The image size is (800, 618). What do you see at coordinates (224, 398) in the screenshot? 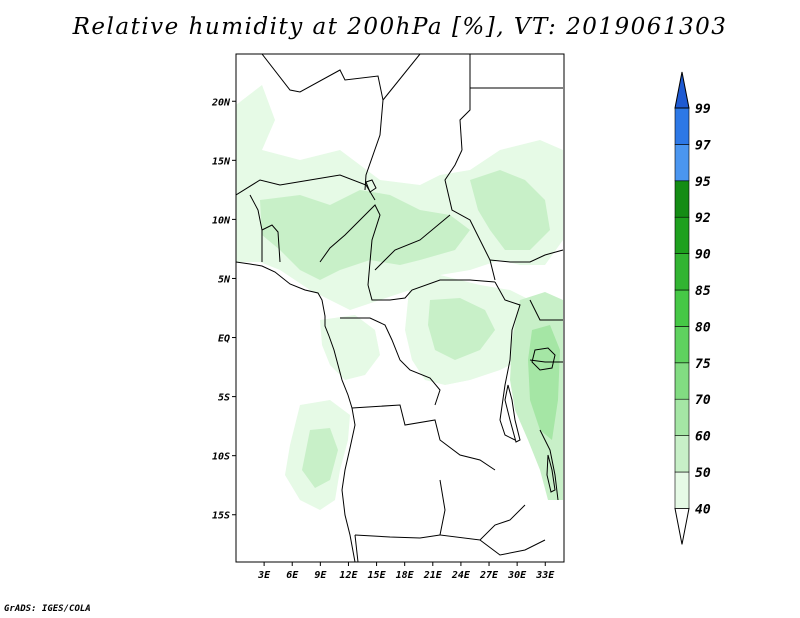
I see `lat-tick-label: 5S` at bounding box center [224, 398].